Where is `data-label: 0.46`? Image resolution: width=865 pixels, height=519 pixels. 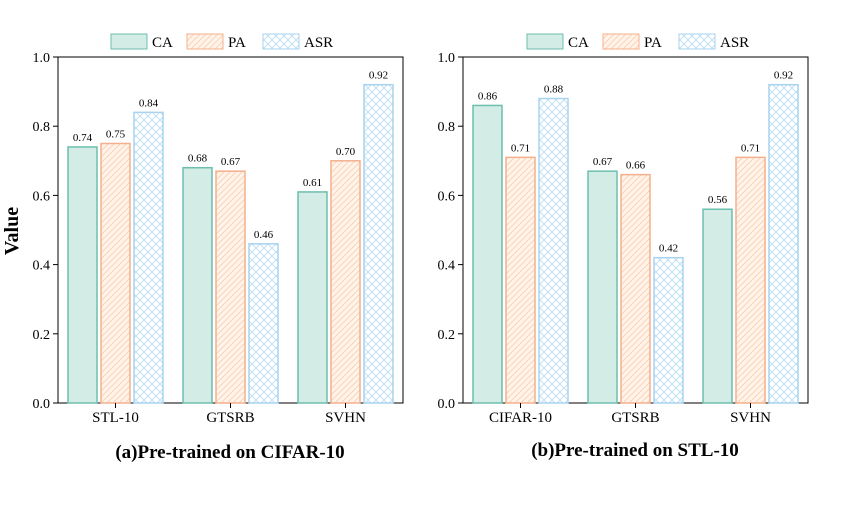 data-label: 0.46 is located at coordinates (264, 235).